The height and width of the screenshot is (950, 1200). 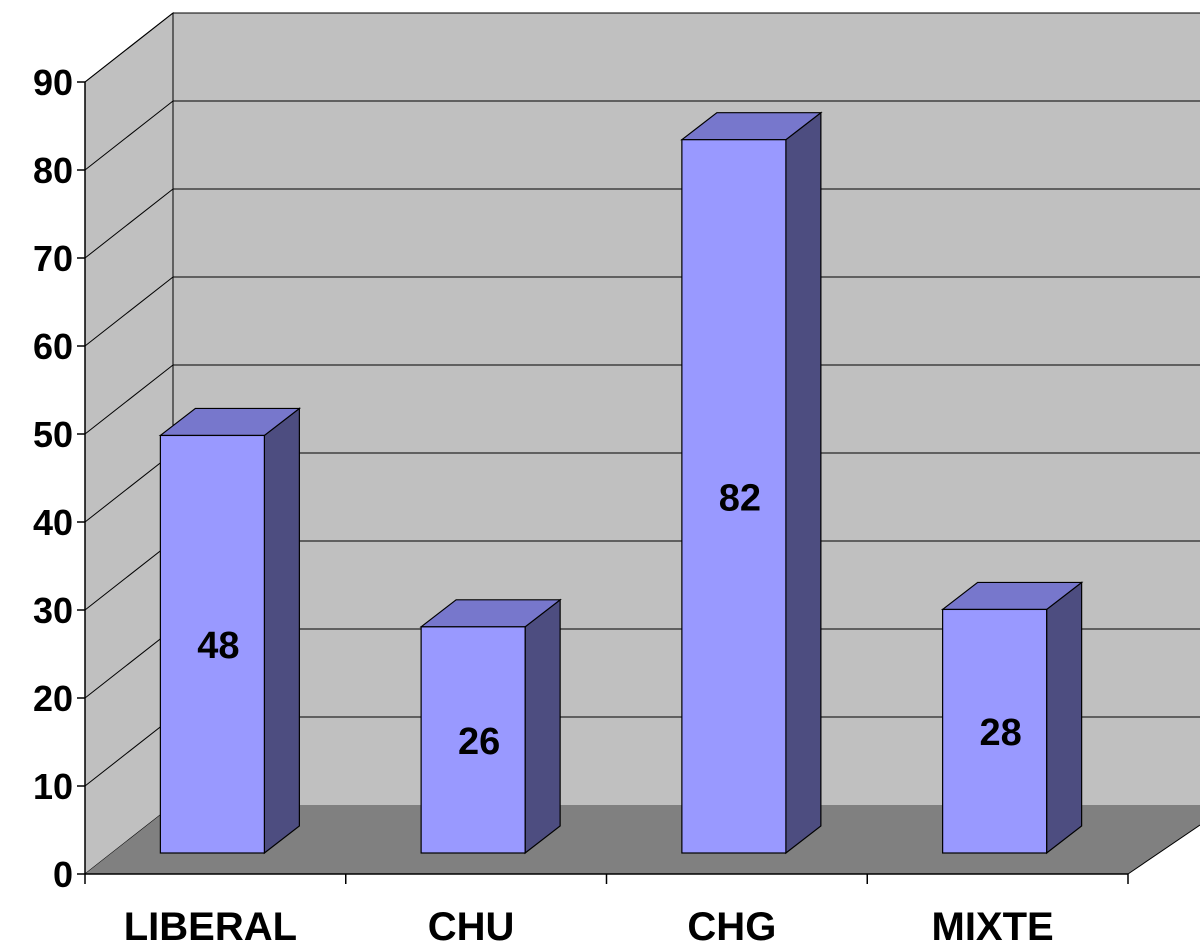 What do you see at coordinates (53, 478) in the screenshot?
I see `y-tick-labels: 0 10 20 30 40 50 60 70 80 90` at bounding box center [53, 478].